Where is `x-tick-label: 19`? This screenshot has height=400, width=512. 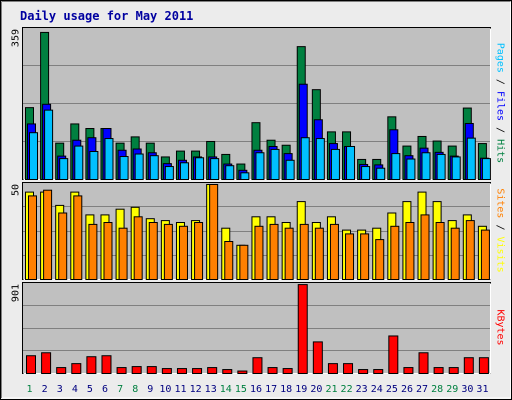
x-tick-label: 19 is located at coordinates (301, 389).